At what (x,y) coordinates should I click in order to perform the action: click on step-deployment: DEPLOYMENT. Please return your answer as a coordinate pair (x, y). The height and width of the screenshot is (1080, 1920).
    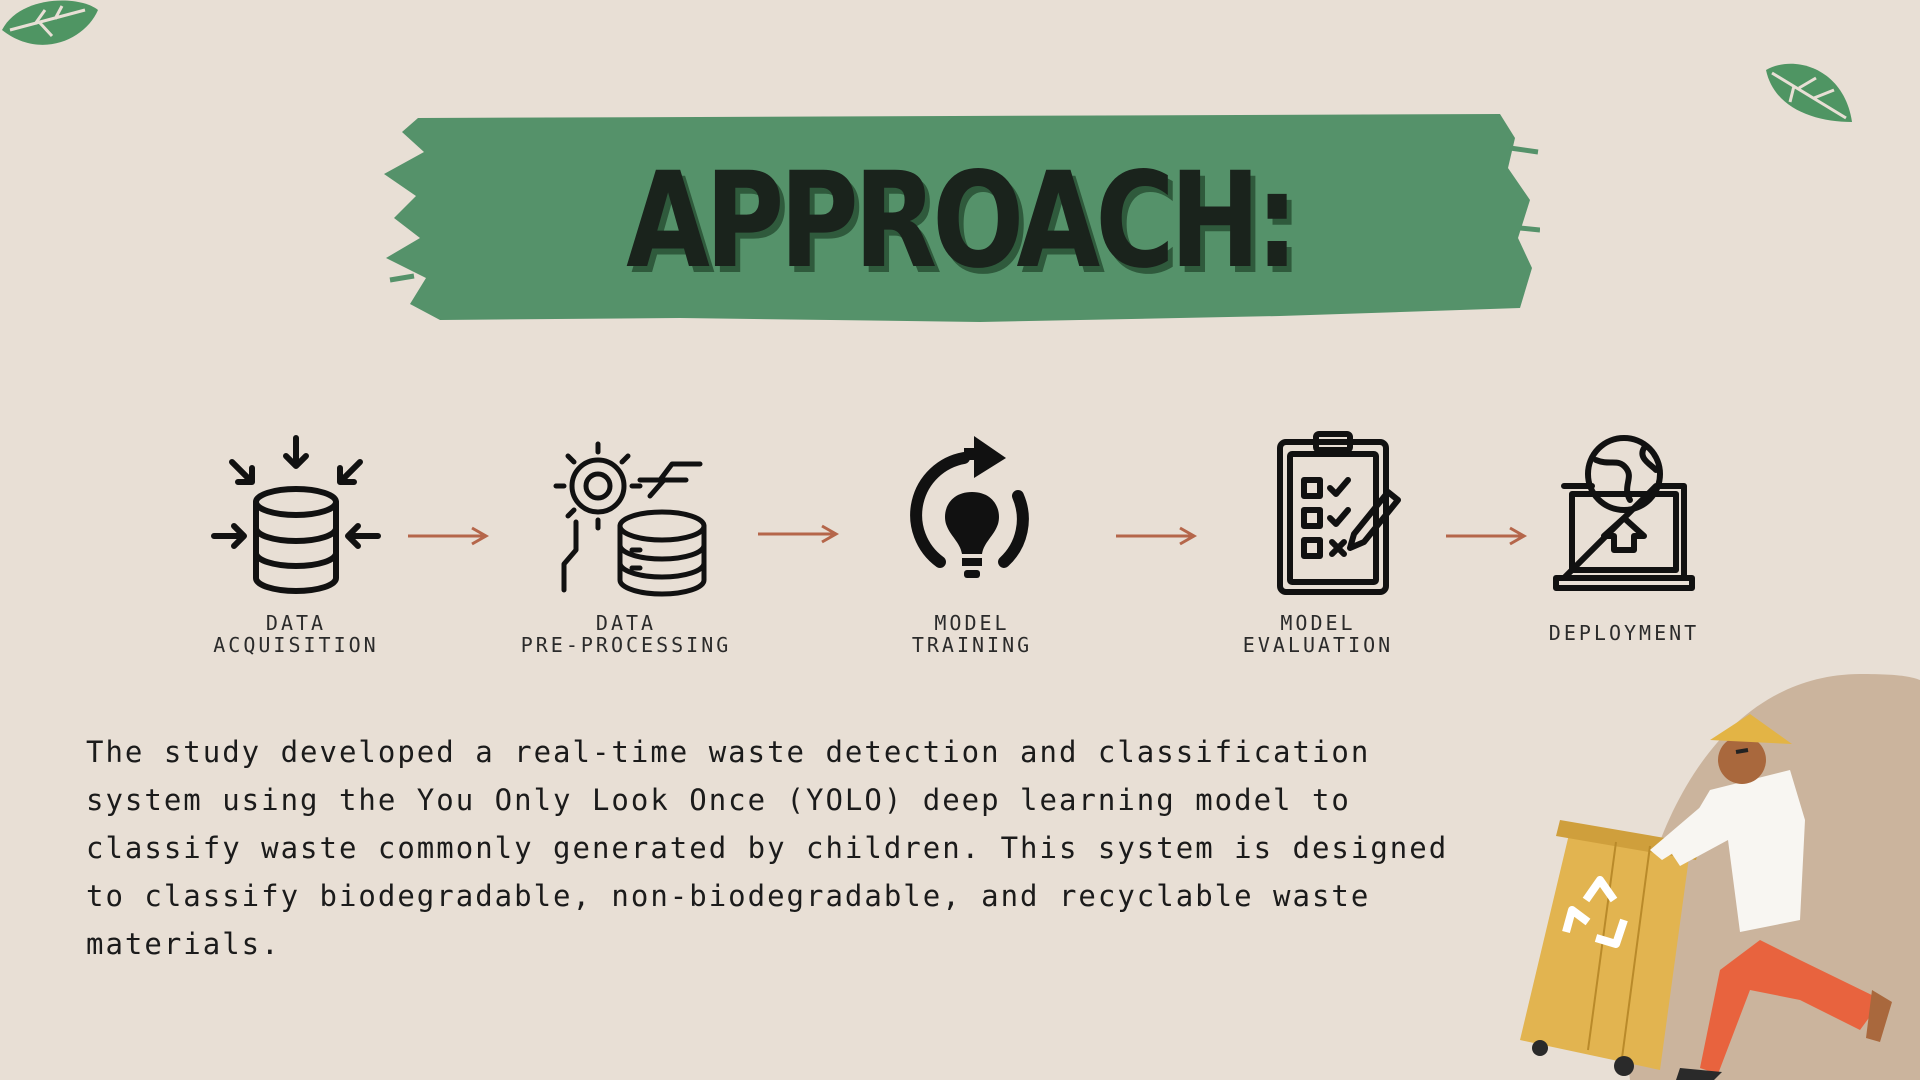
    Looking at the image, I should click on (1624, 537).